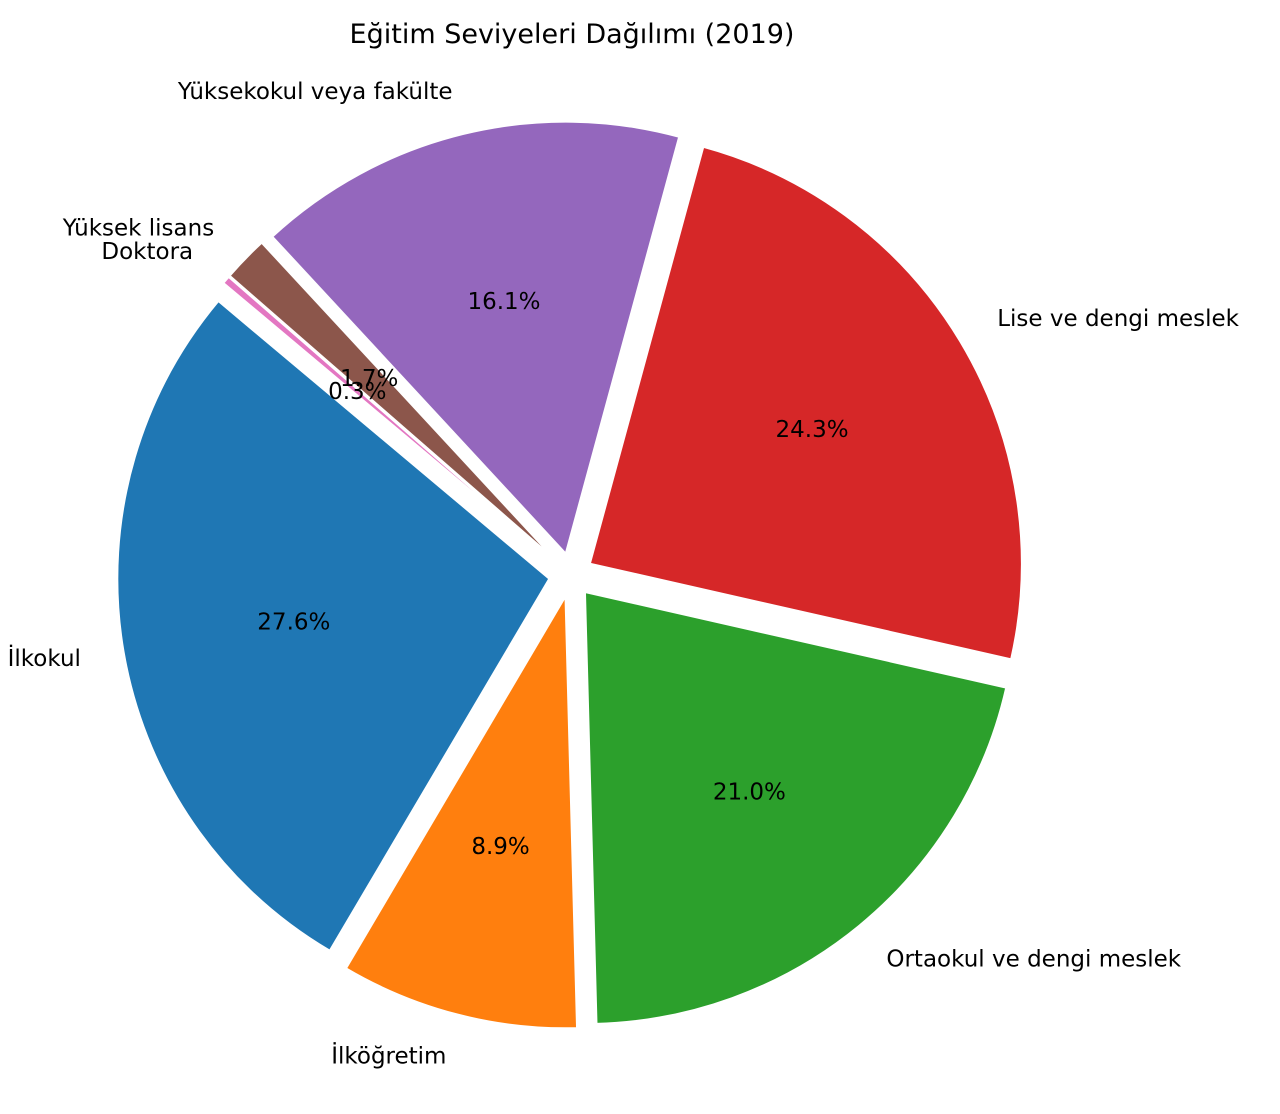 The image size is (1280, 1114). I want to click on category-label-yuksek-lisans: Yüksek lisans, so click(138, 229).